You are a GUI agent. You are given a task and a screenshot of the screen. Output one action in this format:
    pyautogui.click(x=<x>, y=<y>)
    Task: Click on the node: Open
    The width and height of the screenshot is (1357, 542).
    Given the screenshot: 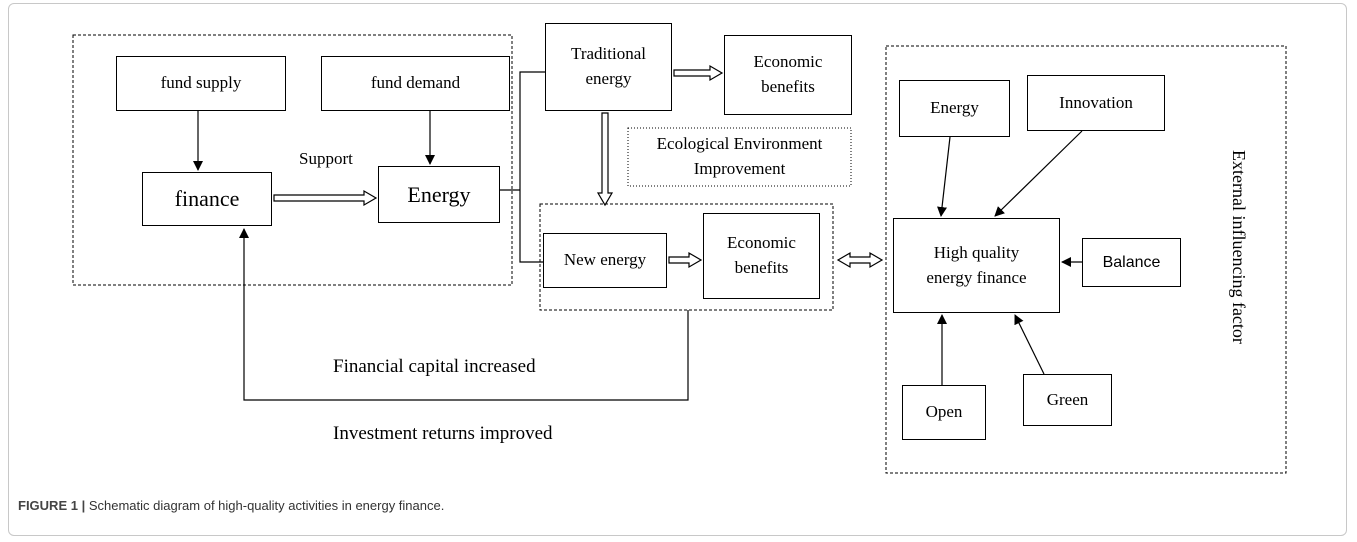 What is the action you would take?
    pyautogui.click(x=944, y=412)
    